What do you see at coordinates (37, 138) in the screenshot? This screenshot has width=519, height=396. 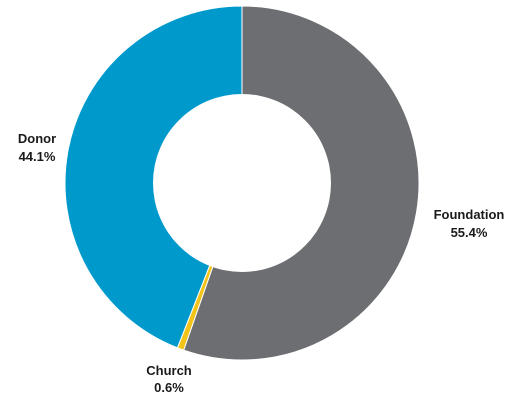 I see `label-donor-name: Donor` at bounding box center [37, 138].